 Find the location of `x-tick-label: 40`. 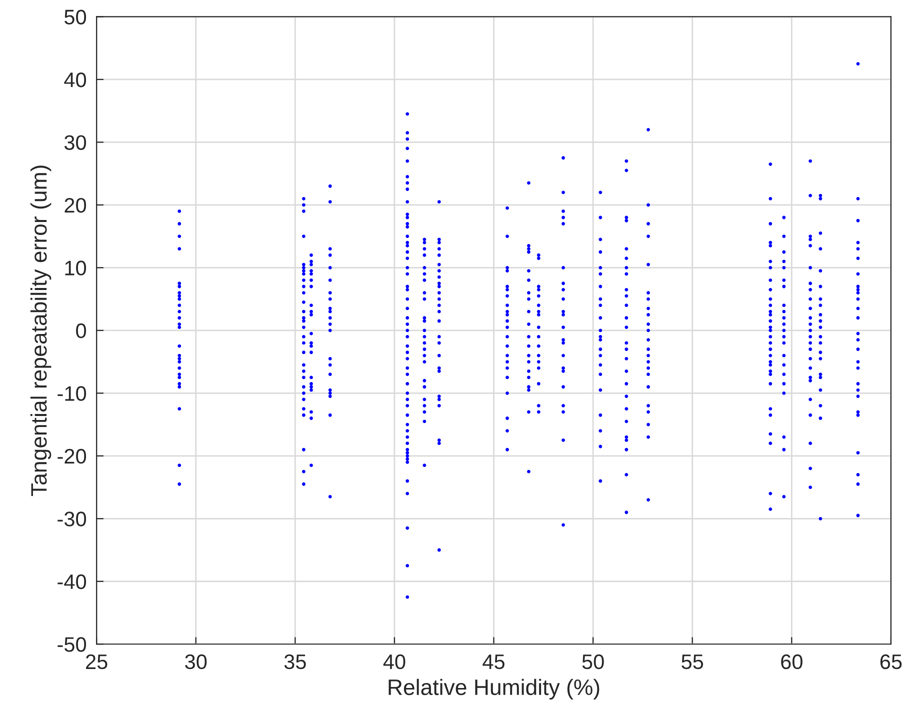

x-tick-label: 40 is located at coordinates (394, 662).